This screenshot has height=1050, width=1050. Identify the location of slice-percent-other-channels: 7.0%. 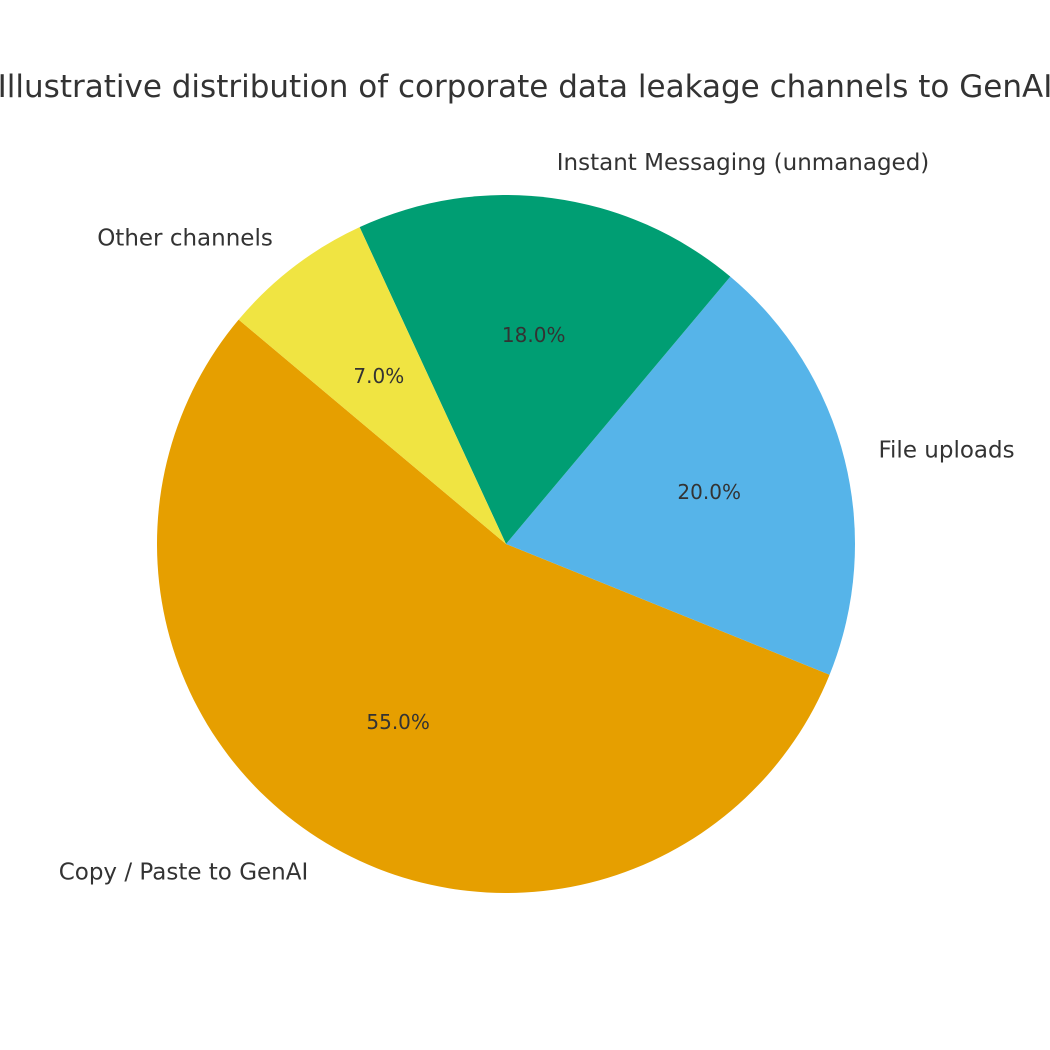
(378, 376).